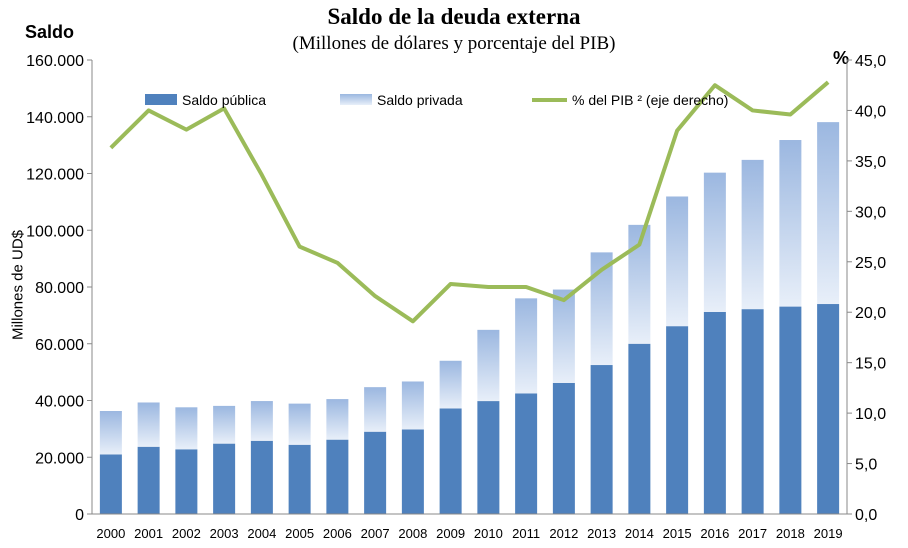 This screenshot has height=548, width=908. I want to click on legend-label-pct: % del PIB ² (eje derecho), so click(650, 100).